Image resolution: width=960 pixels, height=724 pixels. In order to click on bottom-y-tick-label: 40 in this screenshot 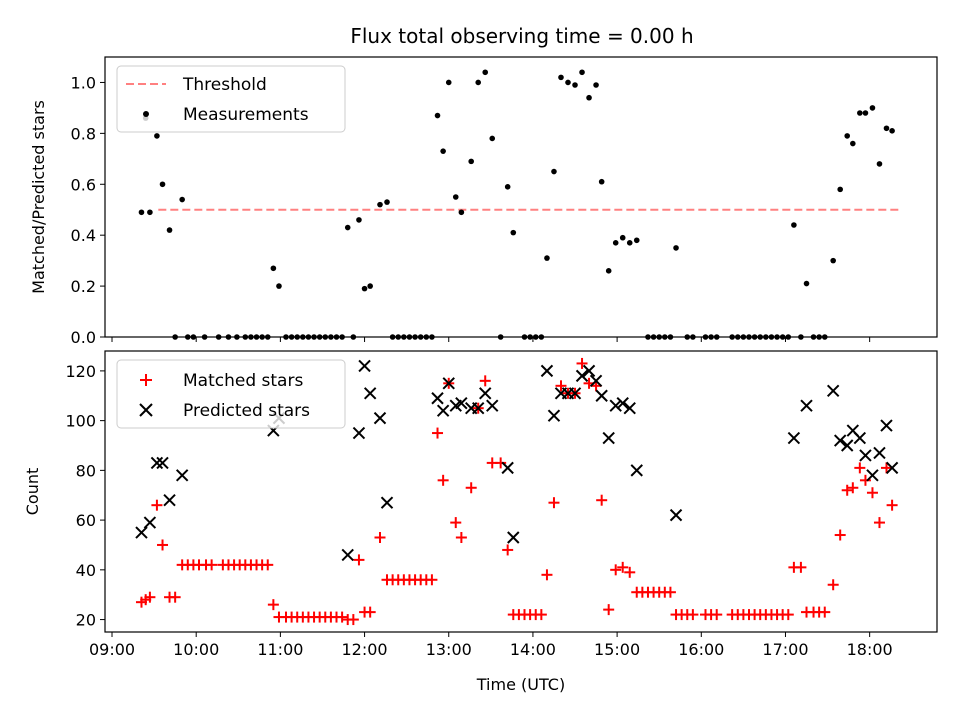, I will do `click(86, 570)`.